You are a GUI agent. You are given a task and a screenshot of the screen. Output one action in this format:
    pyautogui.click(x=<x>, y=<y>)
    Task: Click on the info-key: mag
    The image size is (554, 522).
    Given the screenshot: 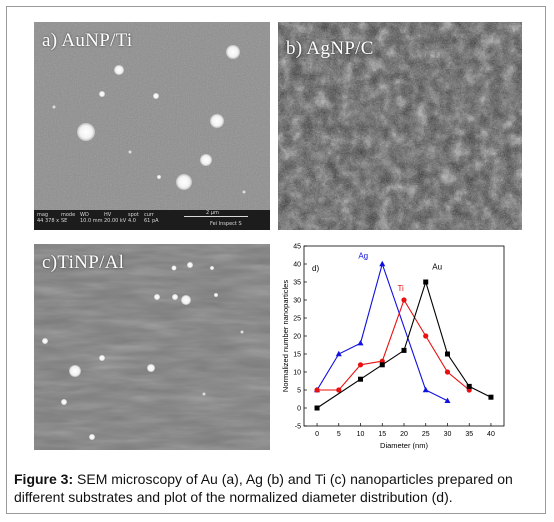 What is the action you would take?
    pyautogui.click(x=43, y=215)
    